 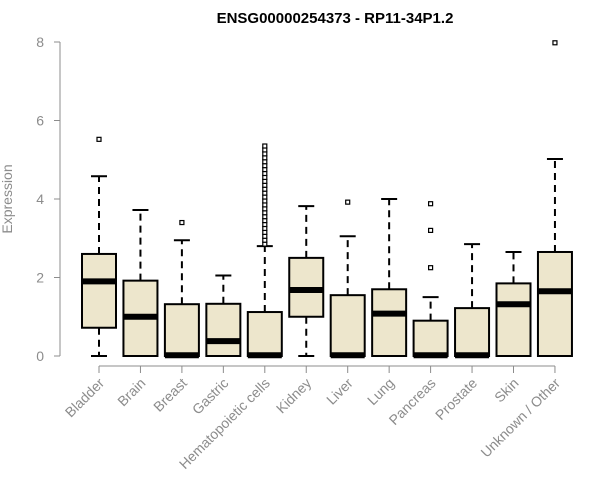 I want to click on y-axis: 0 2 4 6 8, so click(x=48, y=199).